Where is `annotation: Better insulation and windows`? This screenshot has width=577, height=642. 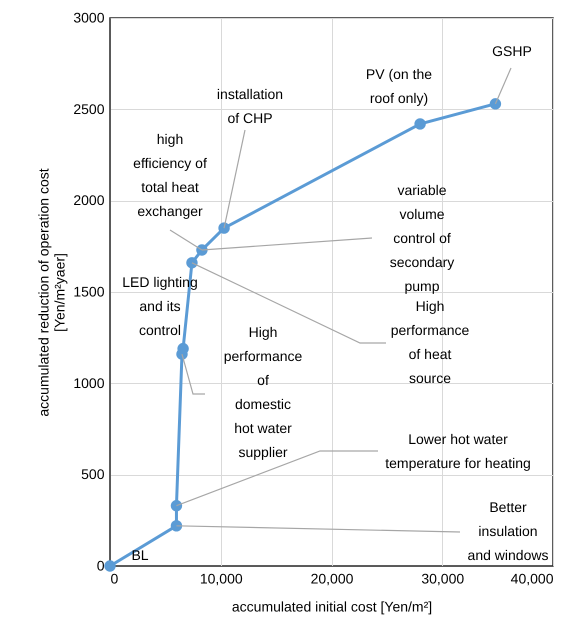 annotation: Better insulation and windows is located at coordinates (508, 531).